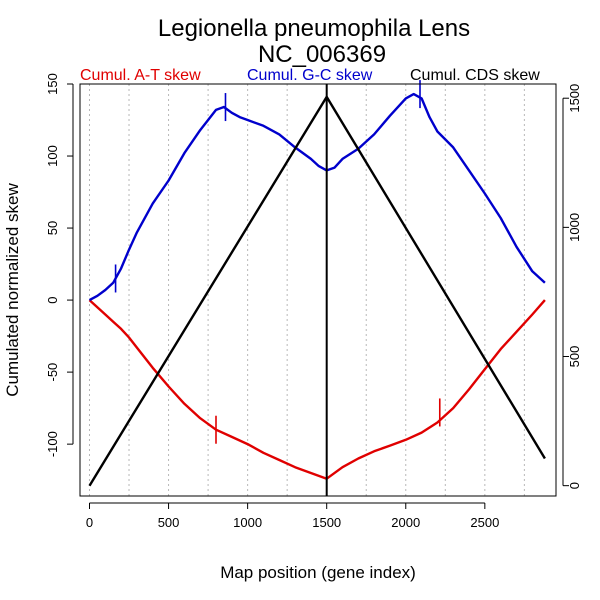 The width and height of the screenshot is (600, 600). Describe the element at coordinates (52, 156) in the screenshot. I see `y-tick-label-4: 100` at that location.